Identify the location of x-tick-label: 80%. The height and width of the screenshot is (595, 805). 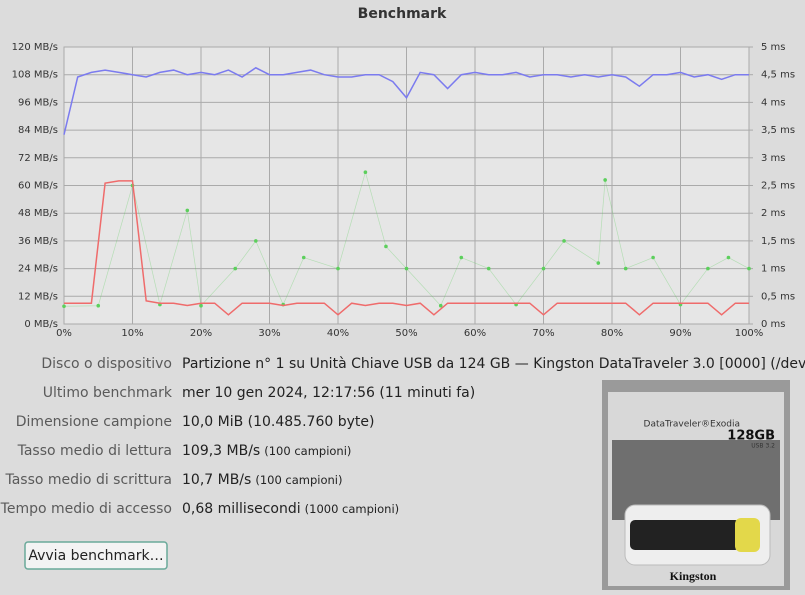
(612, 333).